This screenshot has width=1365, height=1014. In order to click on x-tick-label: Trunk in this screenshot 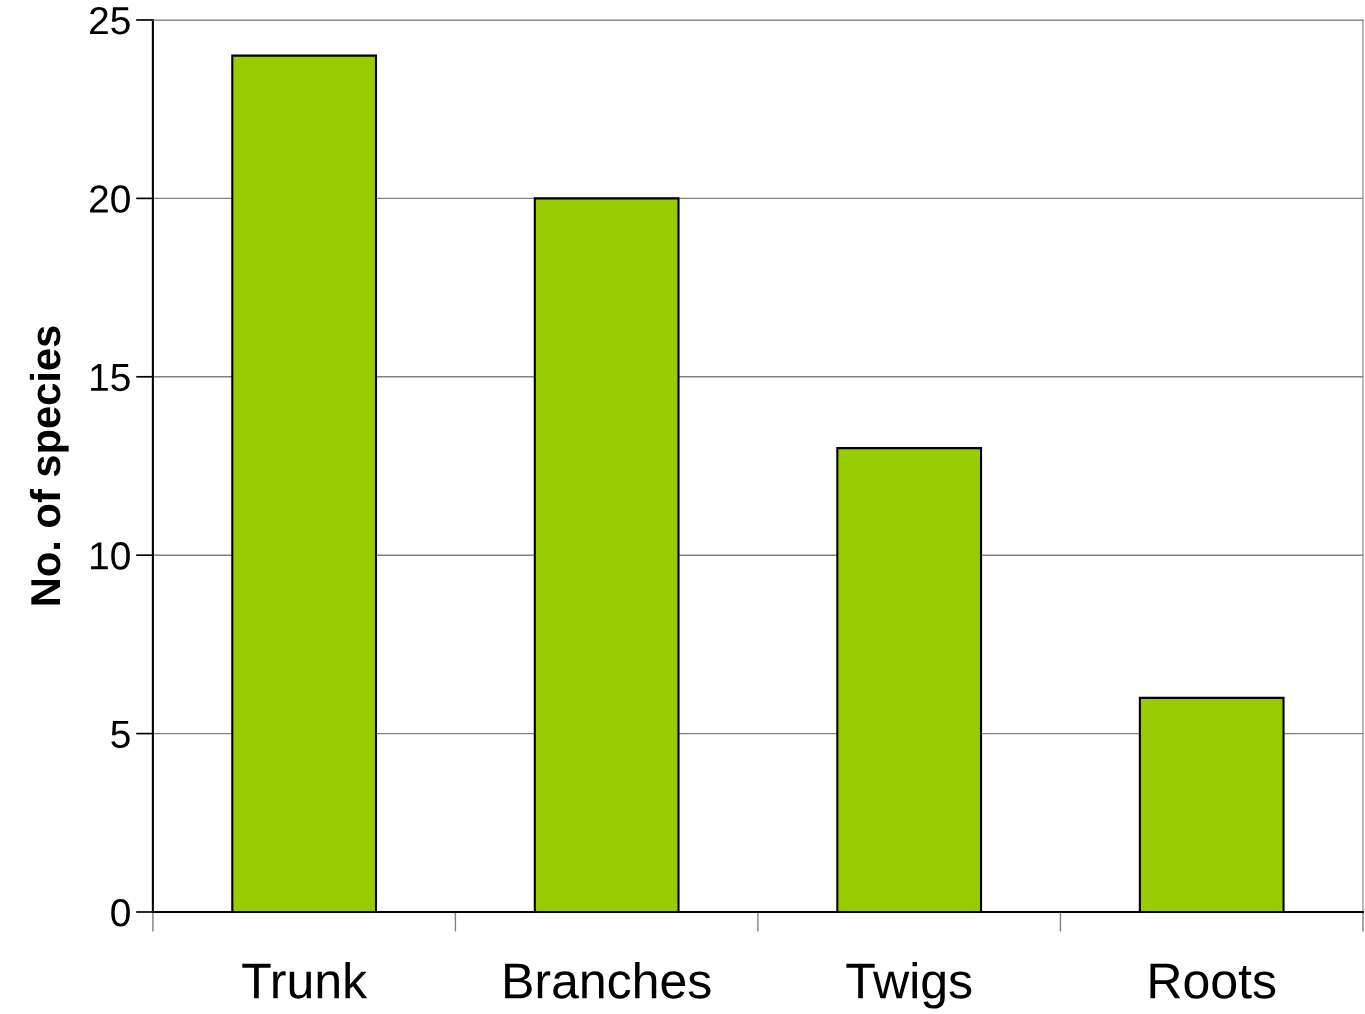, I will do `click(305, 980)`.